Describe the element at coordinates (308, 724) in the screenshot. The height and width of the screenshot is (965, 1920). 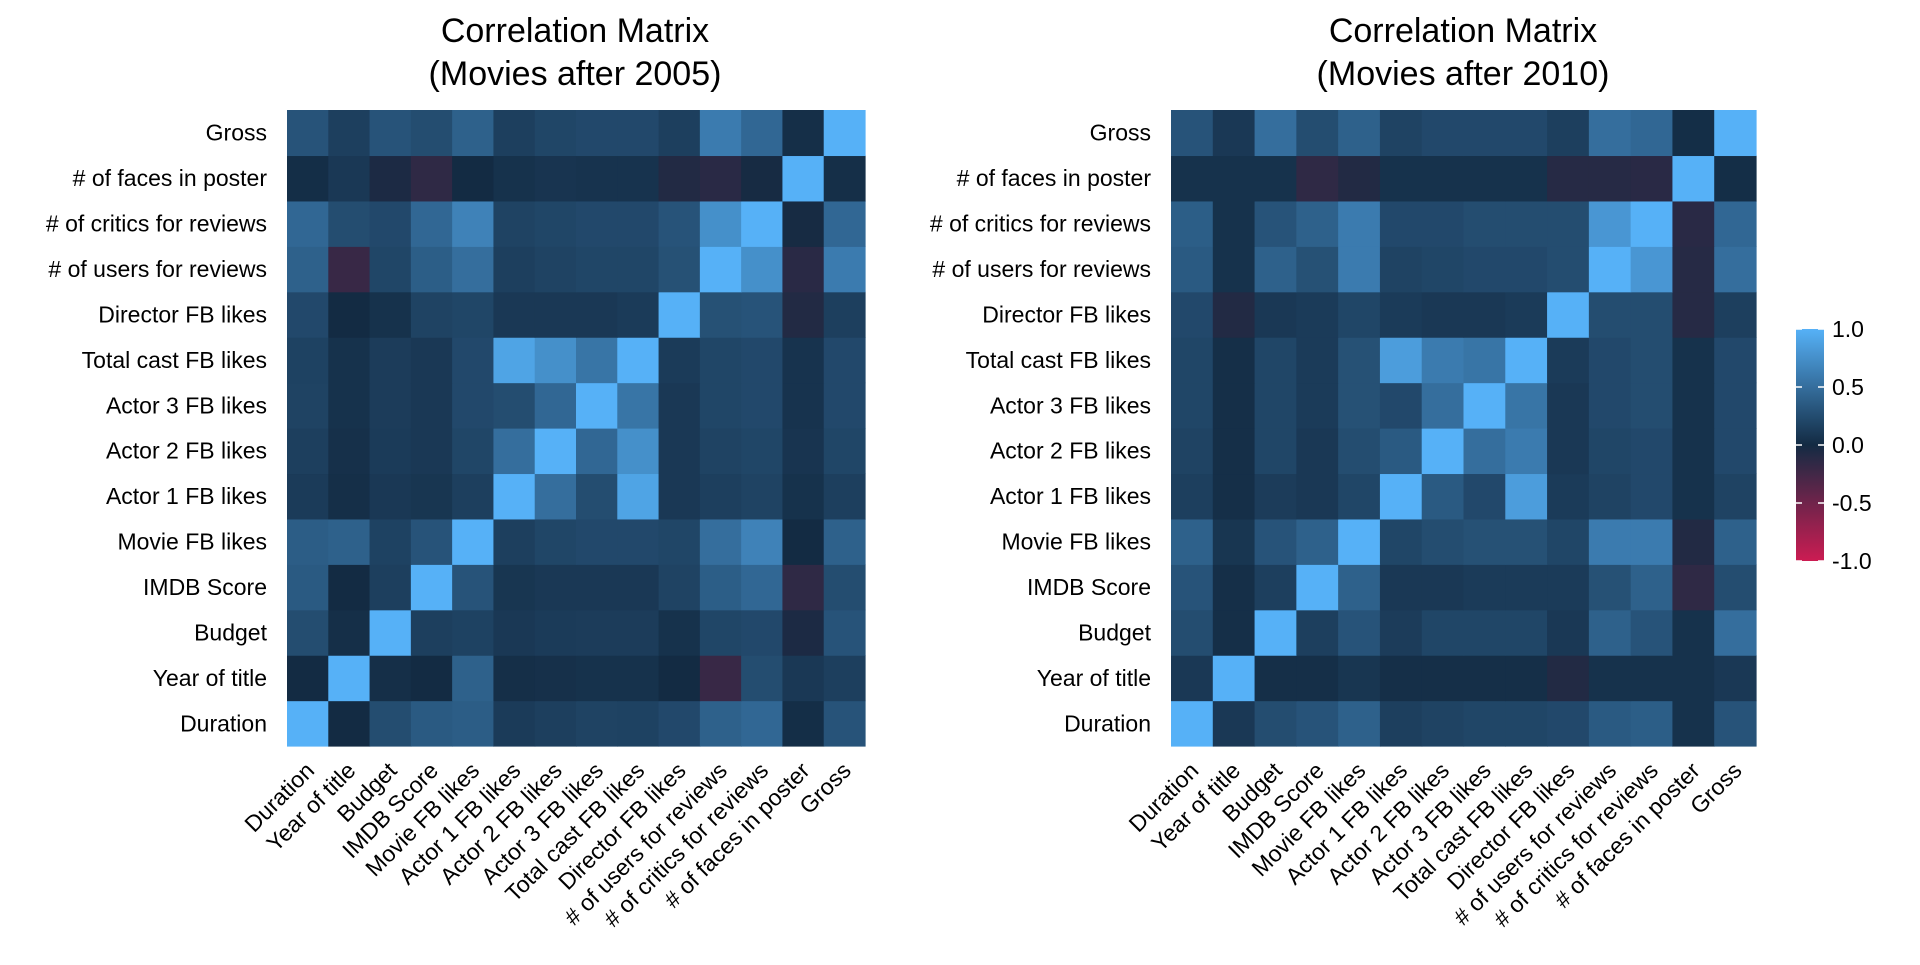
I see `heatmap-cell: Duration / Duration: 1` at that location.